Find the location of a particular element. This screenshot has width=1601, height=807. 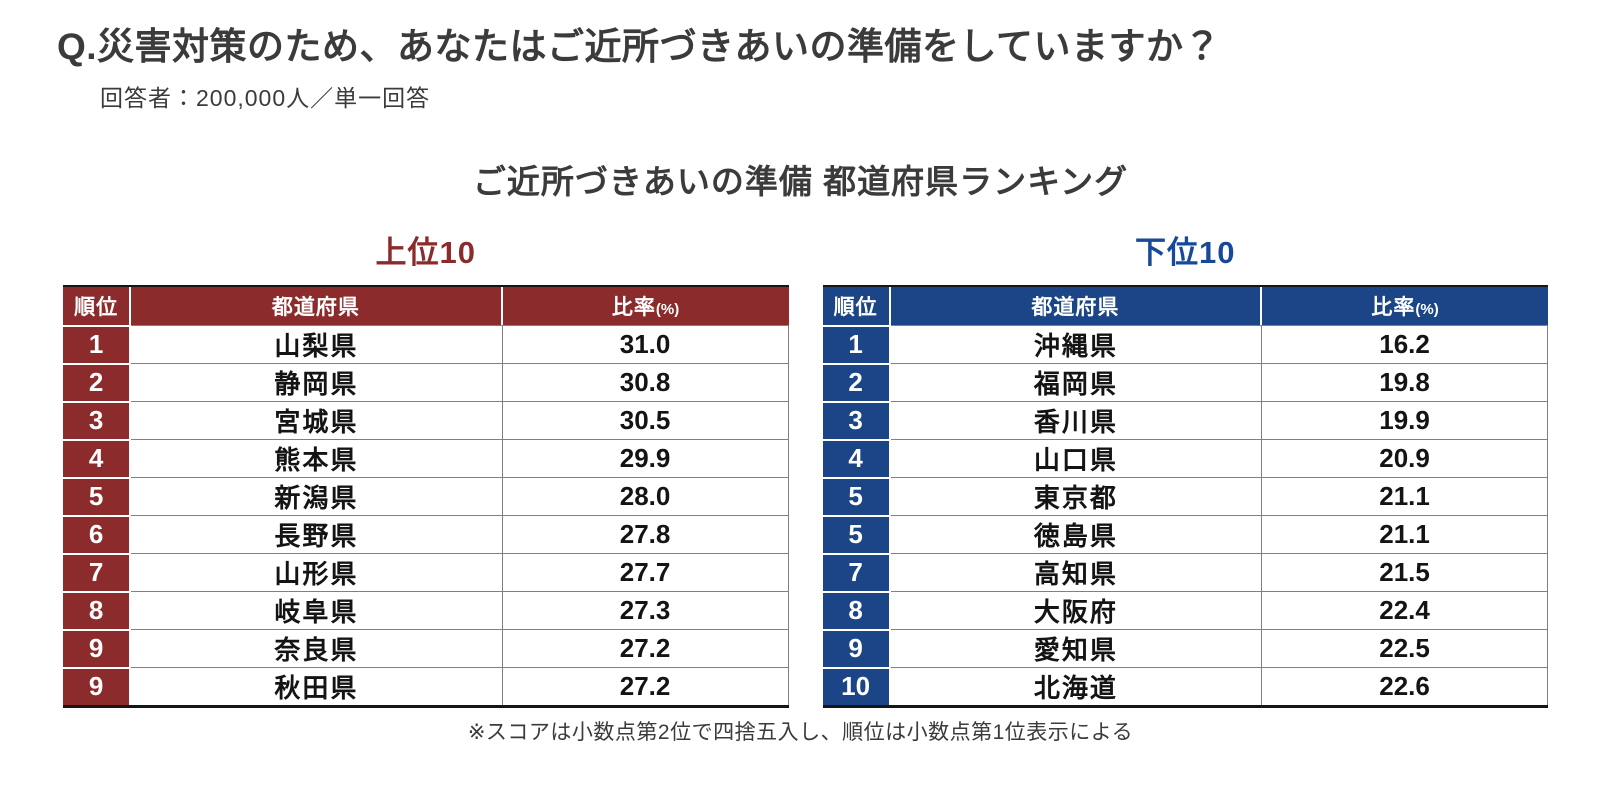

rank-cell: 10 is located at coordinates (856, 685).